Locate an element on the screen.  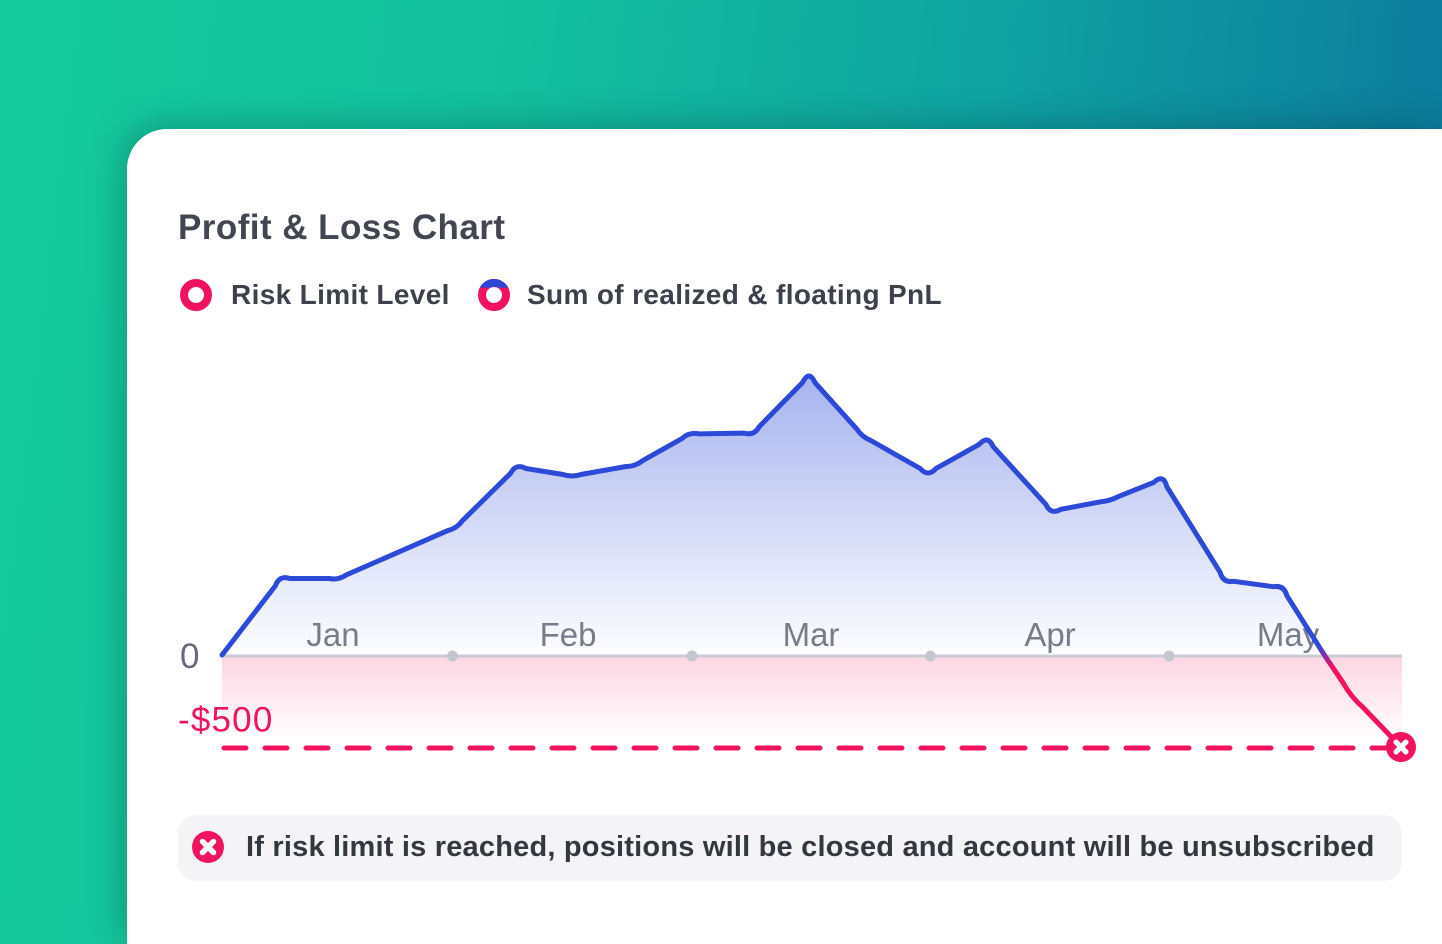
svg-text: -$500 is located at coordinates (226, 720).